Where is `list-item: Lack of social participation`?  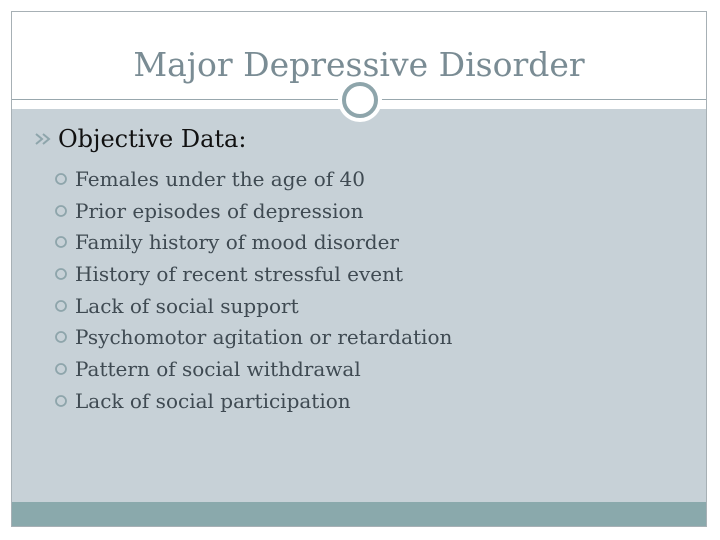 list-item: Lack of social participation is located at coordinates (253, 401).